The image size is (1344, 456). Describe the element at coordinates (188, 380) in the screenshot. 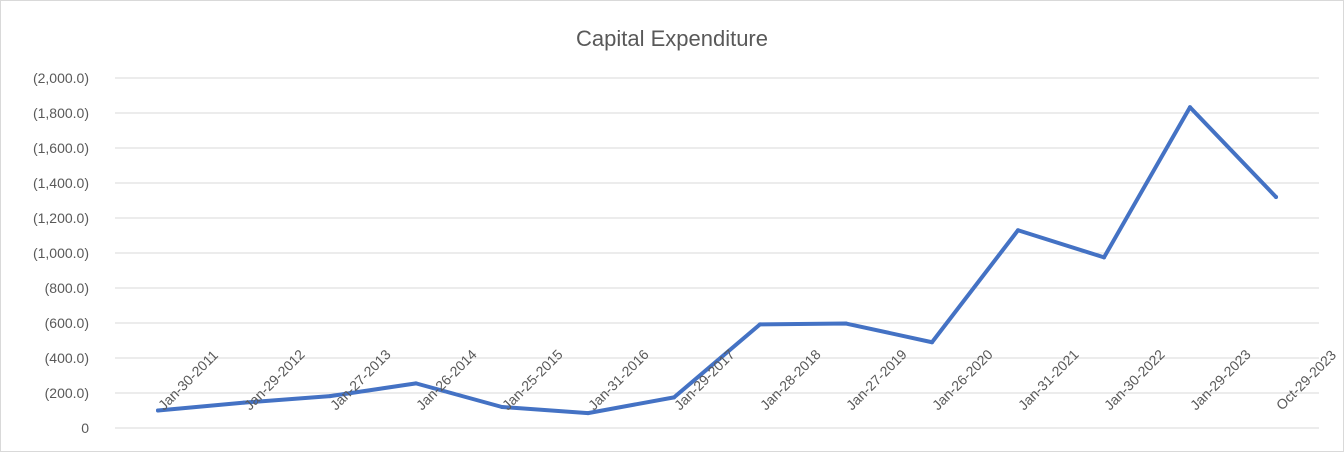

I see `x-tick-label: Jan-30-2011` at that location.